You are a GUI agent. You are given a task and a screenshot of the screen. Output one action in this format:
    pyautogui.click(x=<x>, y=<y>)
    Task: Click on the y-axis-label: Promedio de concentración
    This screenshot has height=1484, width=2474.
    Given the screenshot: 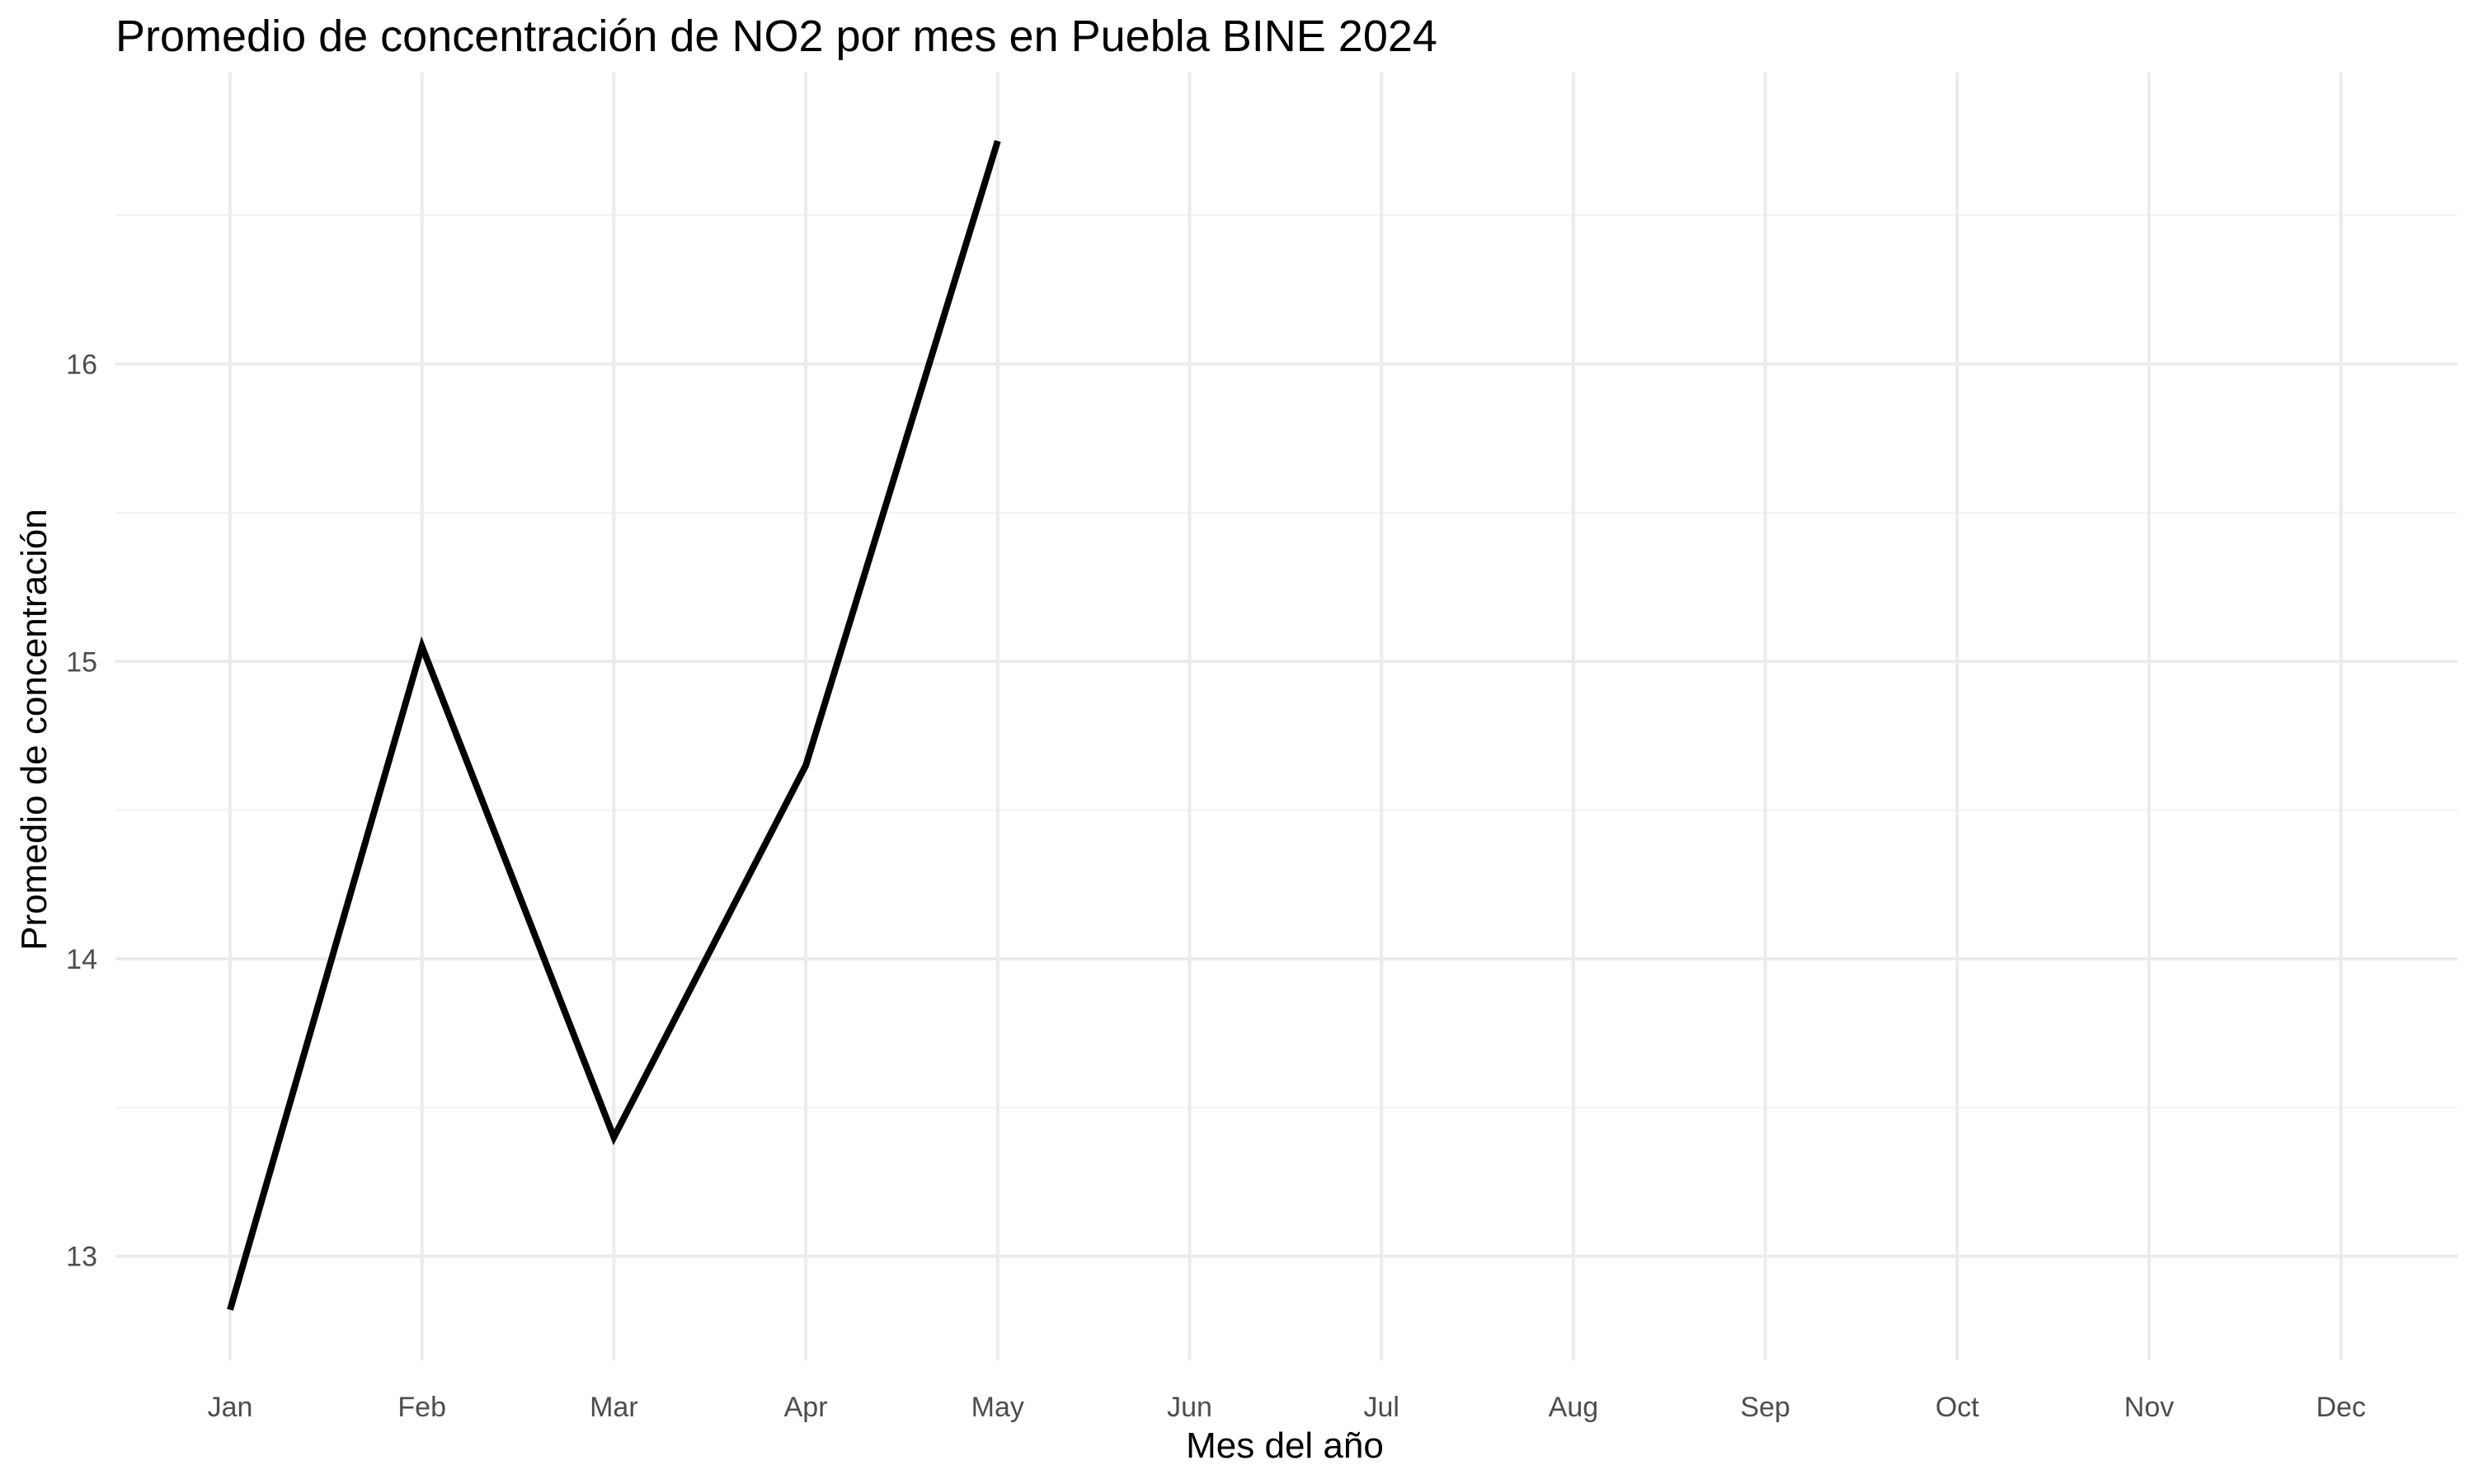 What is the action you would take?
    pyautogui.click(x=34, y=730)
    